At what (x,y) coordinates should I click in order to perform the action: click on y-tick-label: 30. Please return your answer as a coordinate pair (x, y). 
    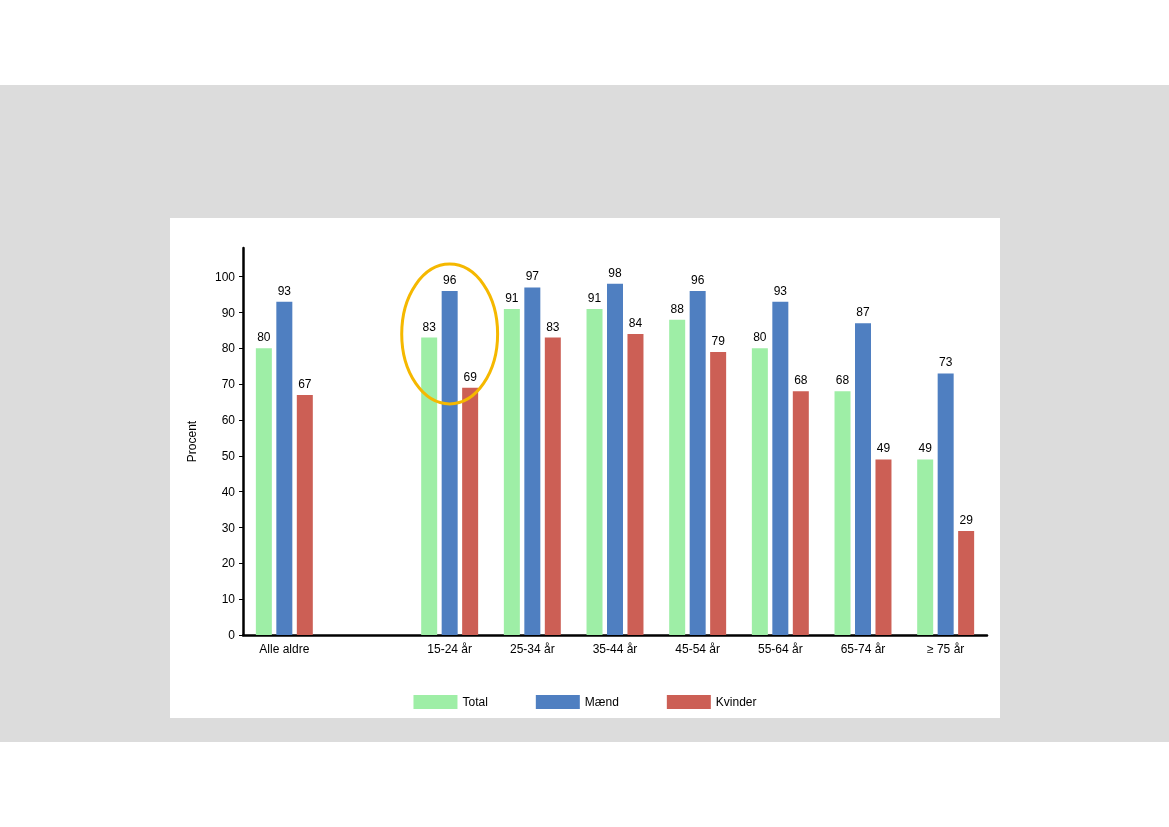
    Looking at the image, I should click on (228, 527).